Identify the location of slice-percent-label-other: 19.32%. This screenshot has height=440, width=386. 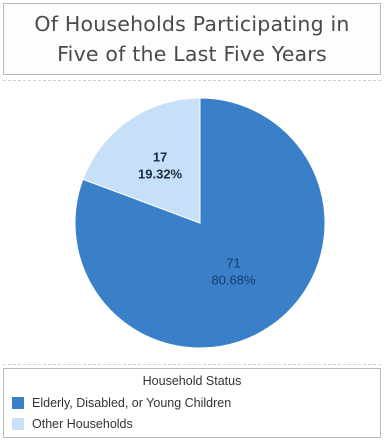
(160, 174).